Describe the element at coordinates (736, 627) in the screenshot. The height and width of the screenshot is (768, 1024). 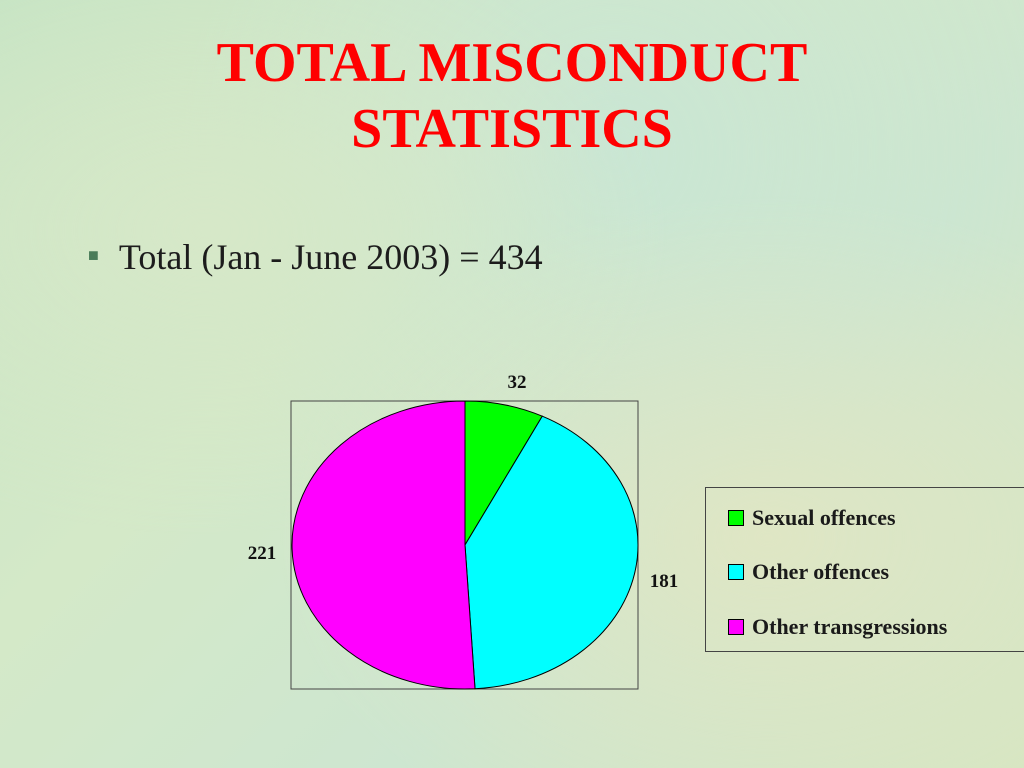
I see `legend-swatch-other-transgressions` at that location.